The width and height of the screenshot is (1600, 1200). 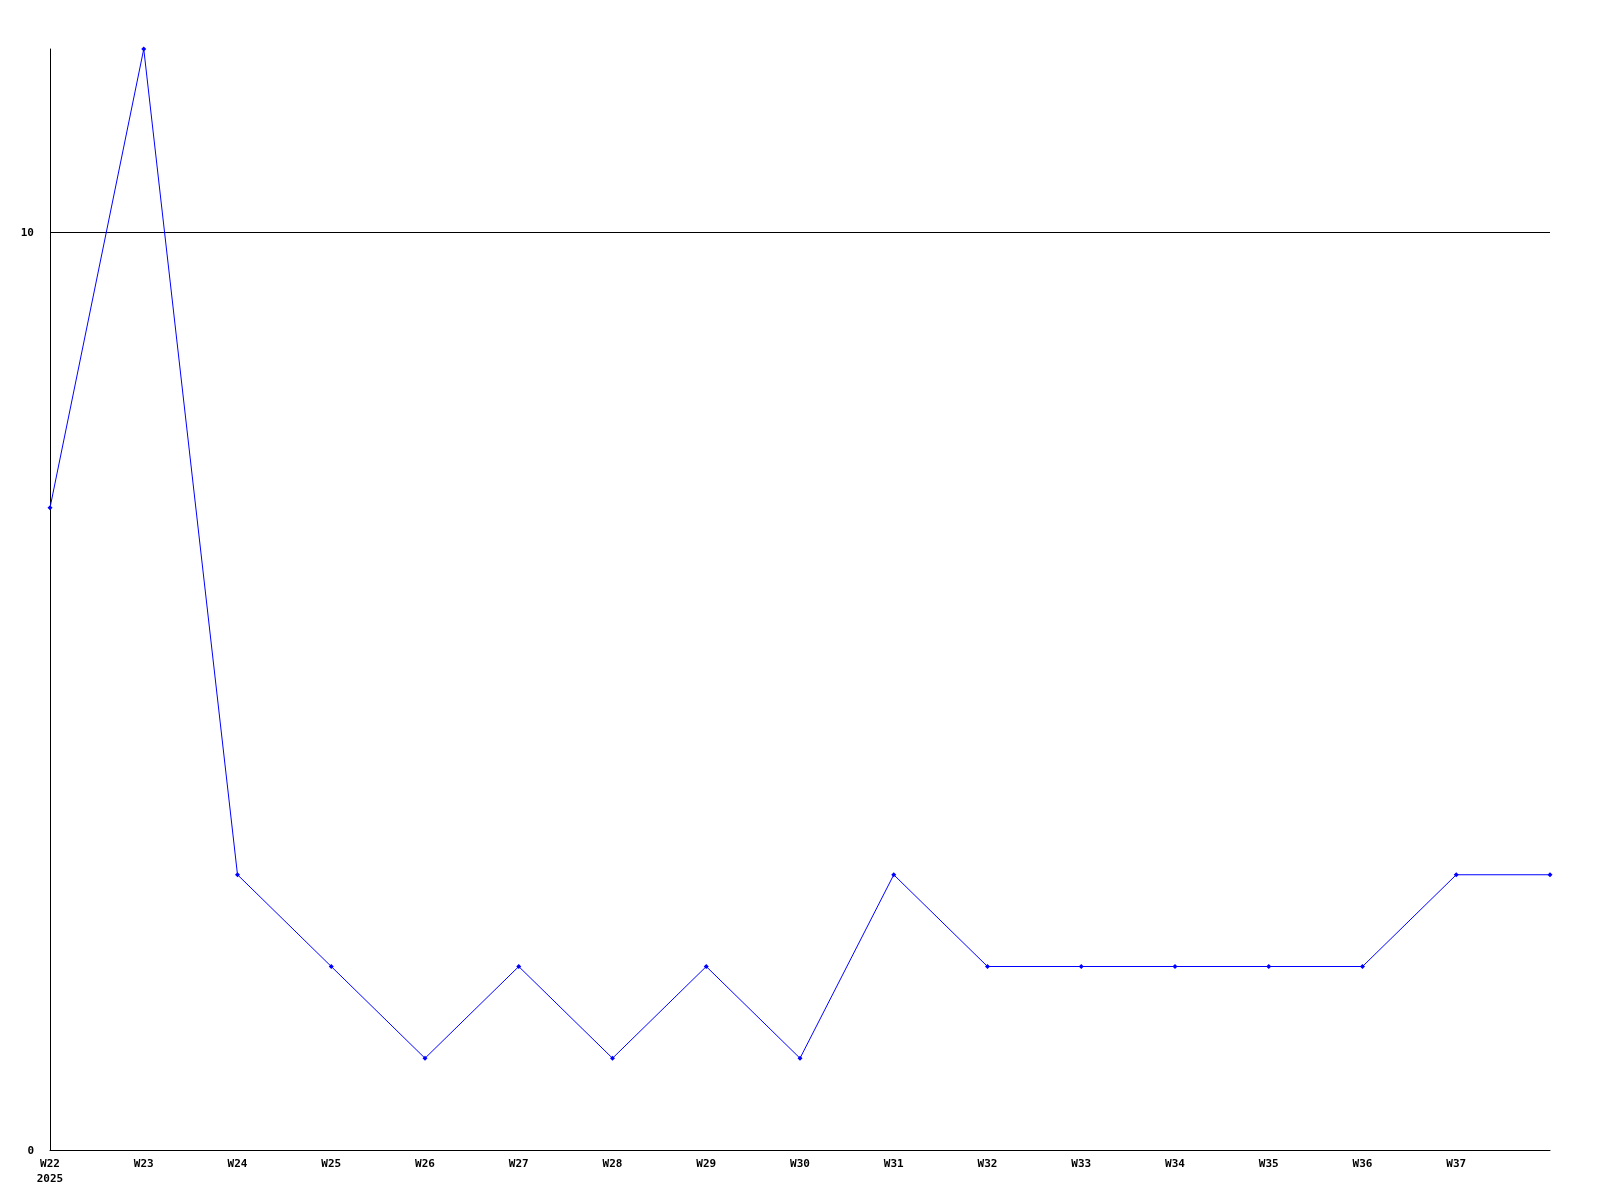 What do you see at coordinates (518, 1163) in the screenshot?
I see `x-tick-label: W27` at bounding box center [518, 1163].